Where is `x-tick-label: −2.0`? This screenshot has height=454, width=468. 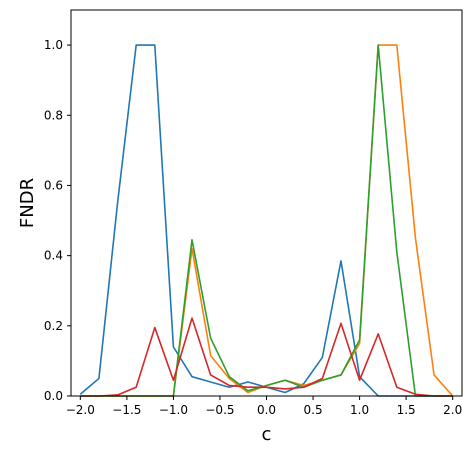 x-tick-label: −2.0 is located at coordinates (80, 410).